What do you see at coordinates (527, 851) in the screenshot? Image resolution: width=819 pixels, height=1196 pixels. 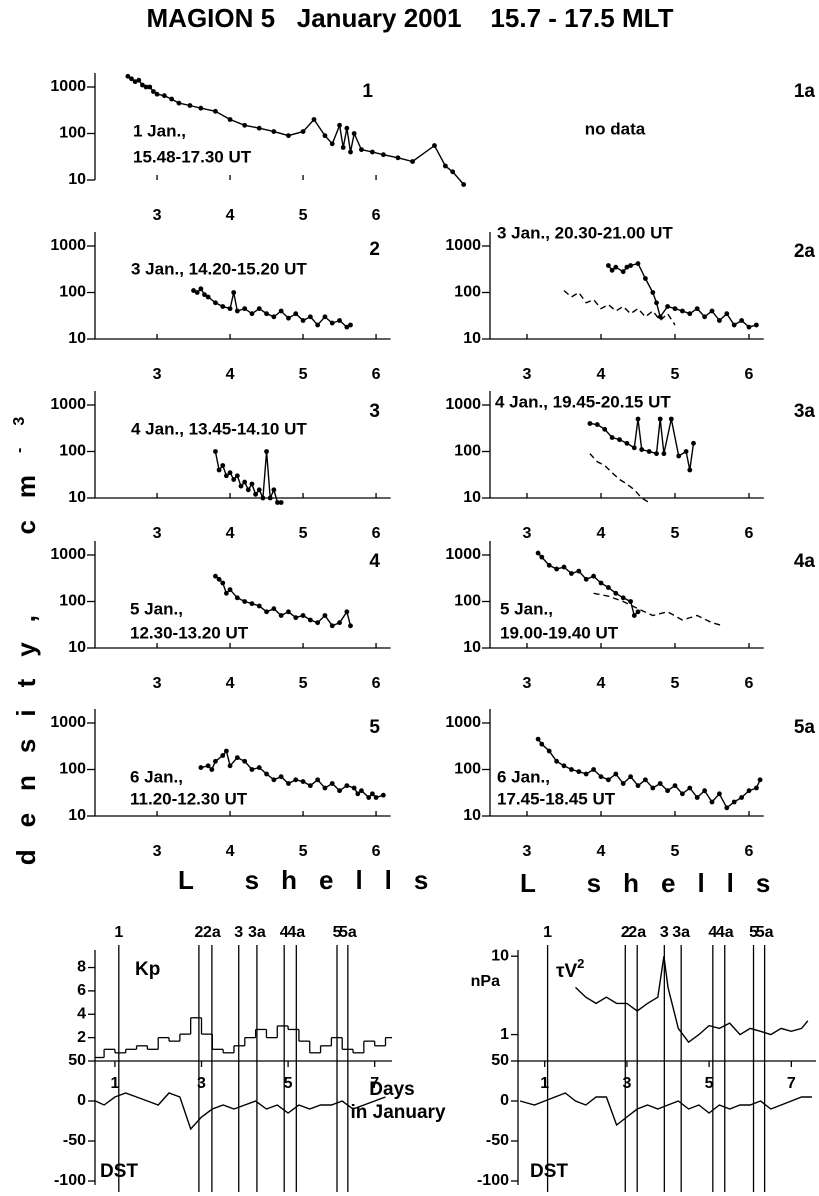 I see `x-tick-label: 3` at bounding box center [527, 851].